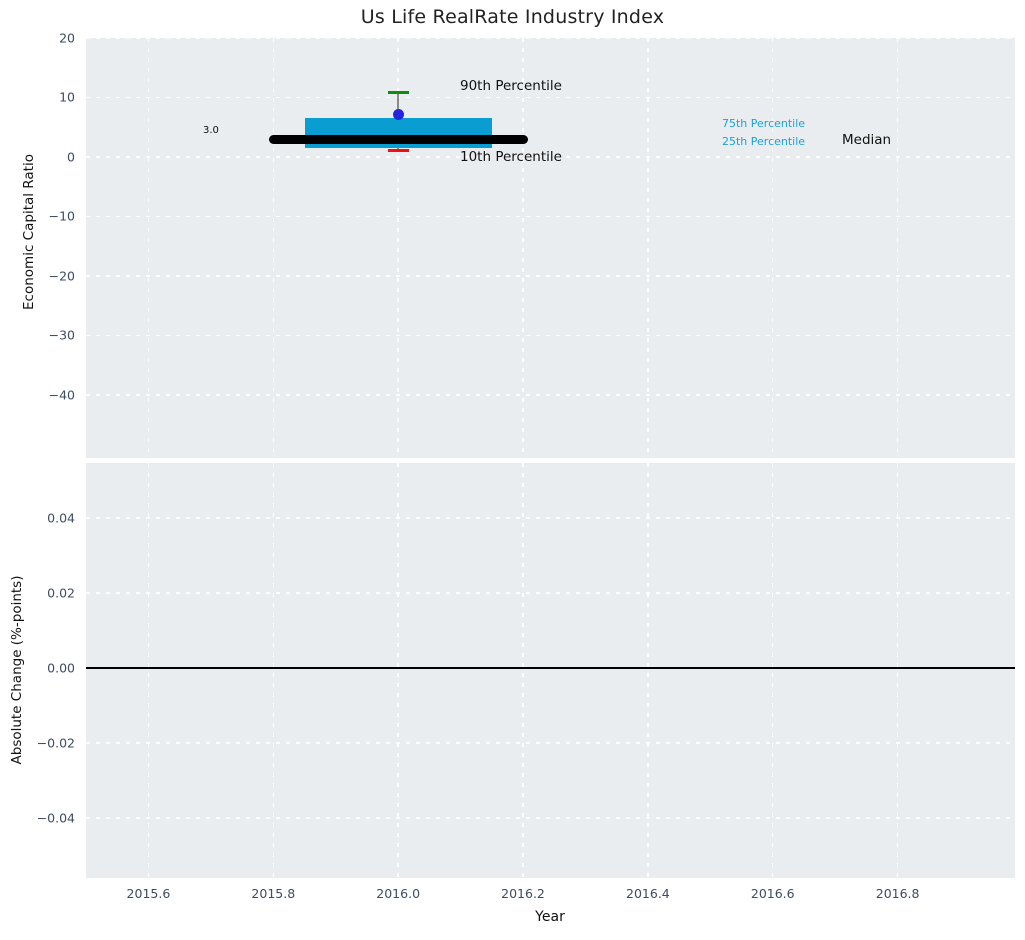  Describe the element at coordinates (61, 395) in the screenshot. I see `y-tick-label: −40` at that location.